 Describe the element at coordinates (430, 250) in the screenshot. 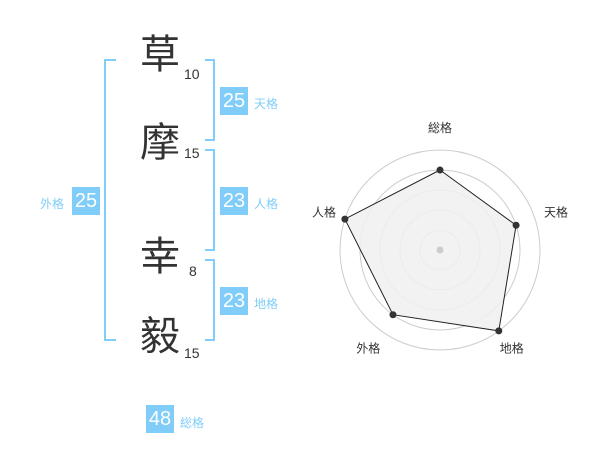

I see `radar-area` at that location.